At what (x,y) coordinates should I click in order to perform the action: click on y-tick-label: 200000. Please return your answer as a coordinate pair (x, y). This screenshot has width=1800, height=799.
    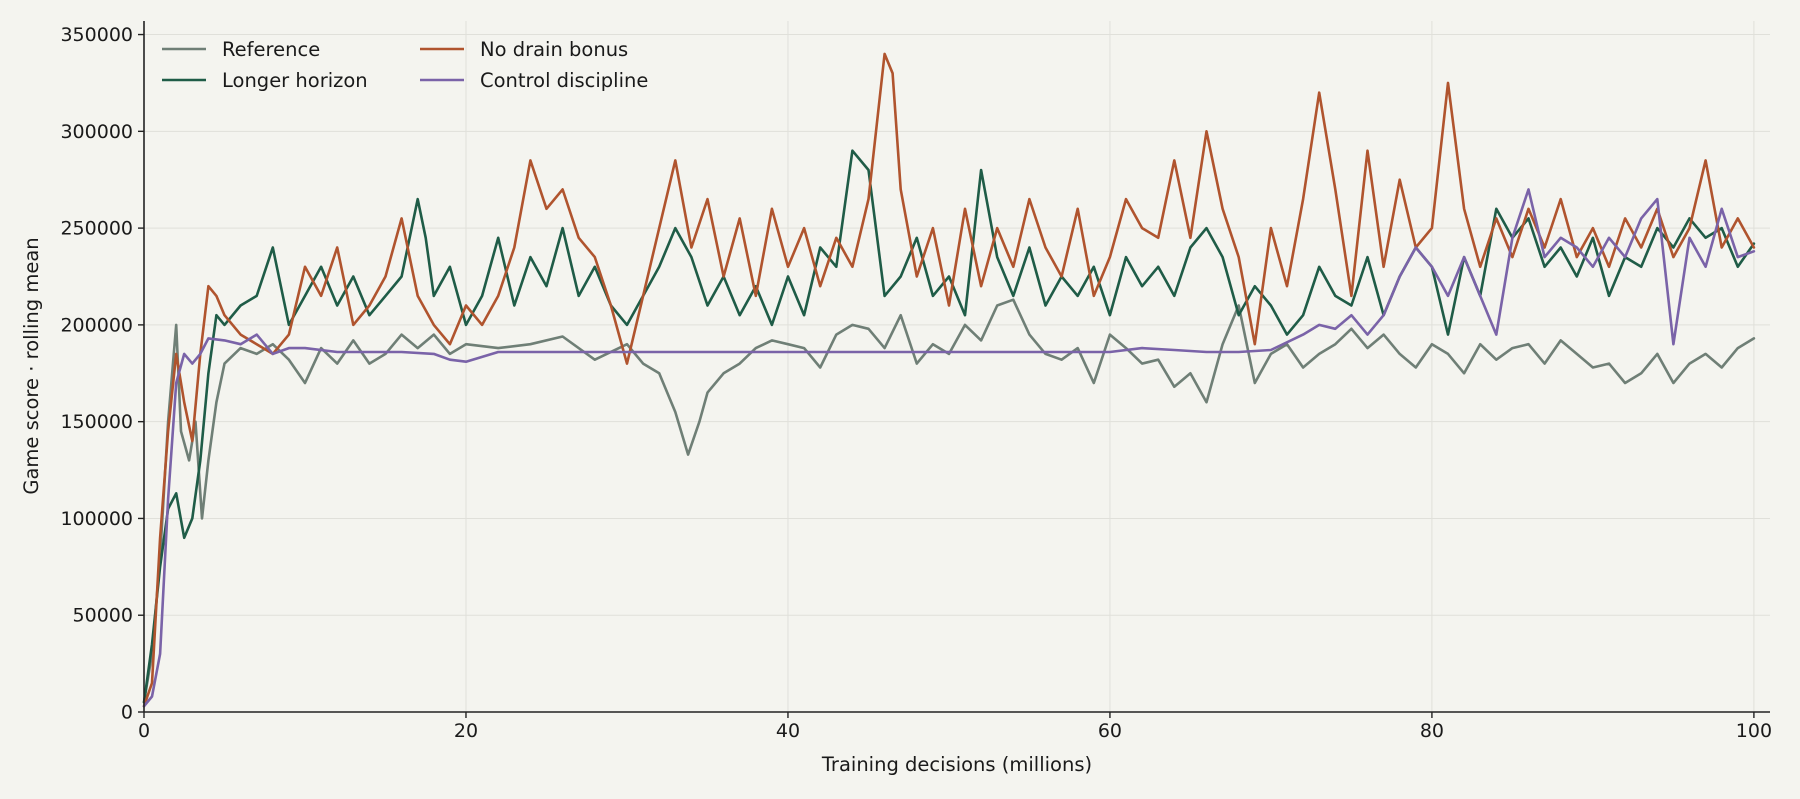
    Looking at the image, I should click on (96, 325).